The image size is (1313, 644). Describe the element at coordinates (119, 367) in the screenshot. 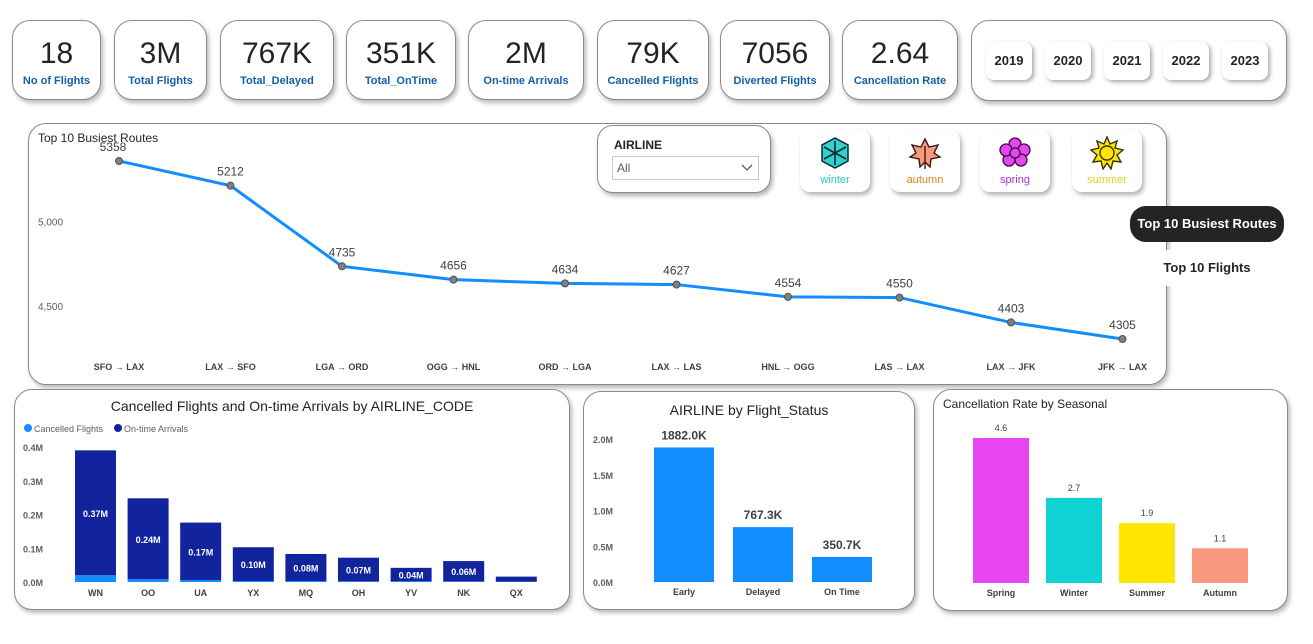

I see `x-tick-label: SFO → LAX` at that location.